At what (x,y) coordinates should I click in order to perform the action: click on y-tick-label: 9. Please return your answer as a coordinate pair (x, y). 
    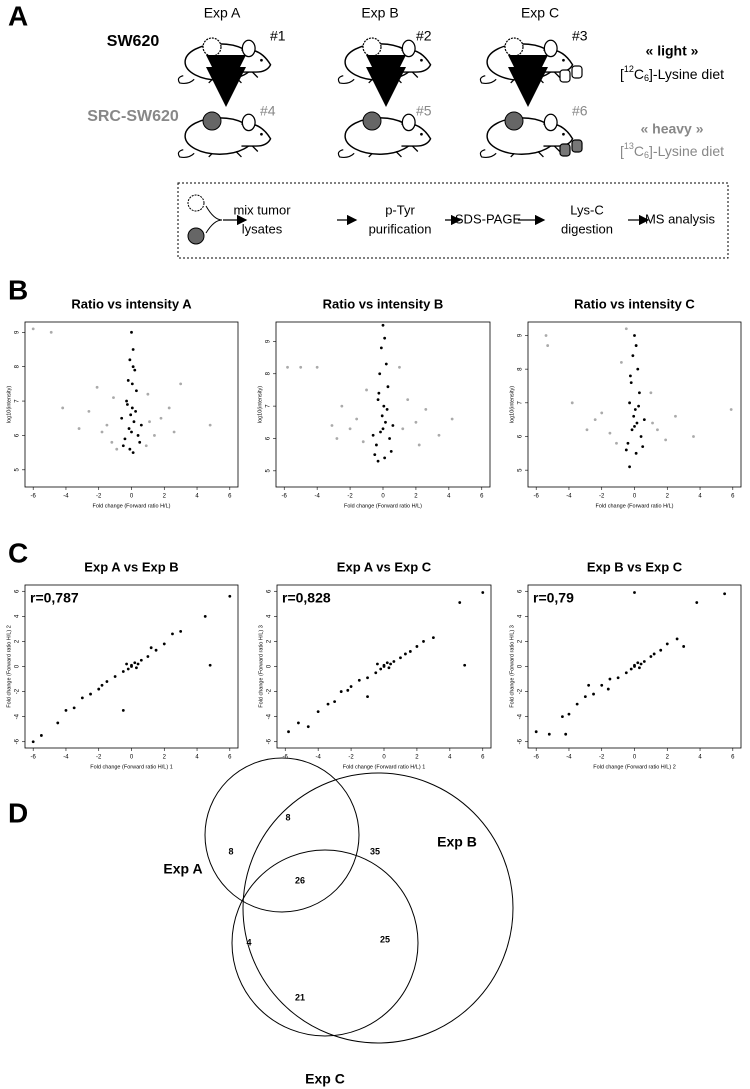
    Looking at the image, I should click on (521, 335).